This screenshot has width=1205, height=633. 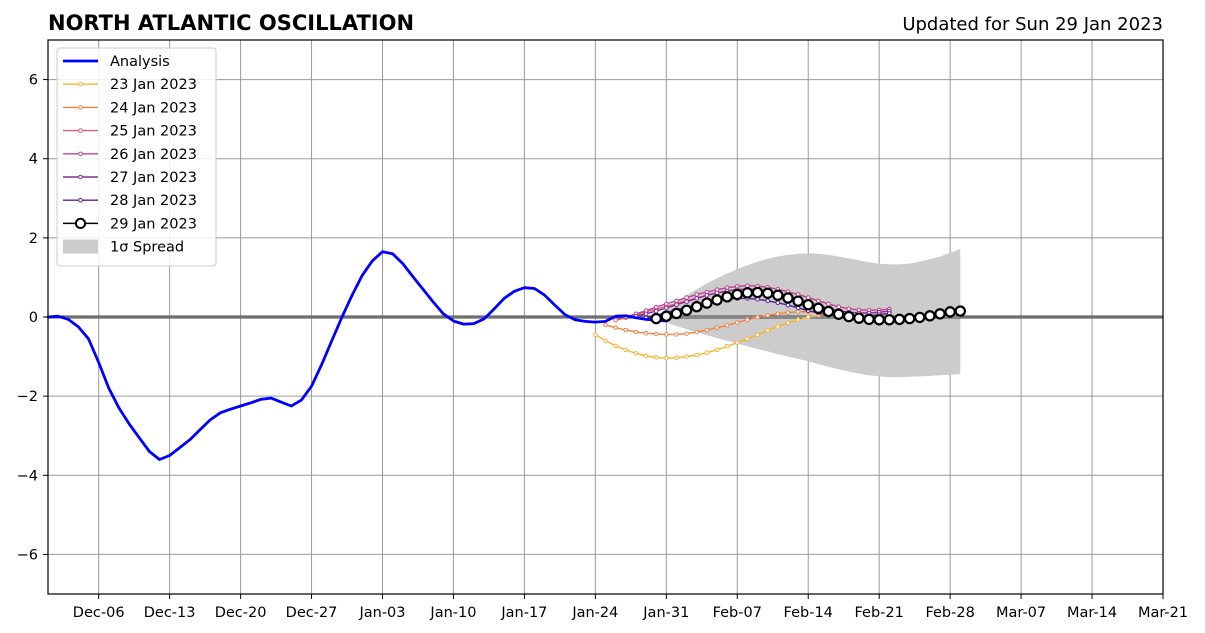 I want to click on chart-title: NORTH ATLANTIC OSCILLATION, so click(x=231, y=23).